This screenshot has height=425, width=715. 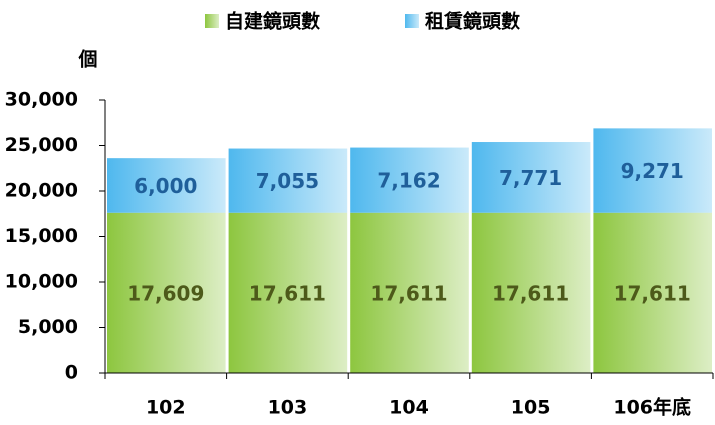 I want to click on x-tick-label: 102, so click(x=166, y=408).